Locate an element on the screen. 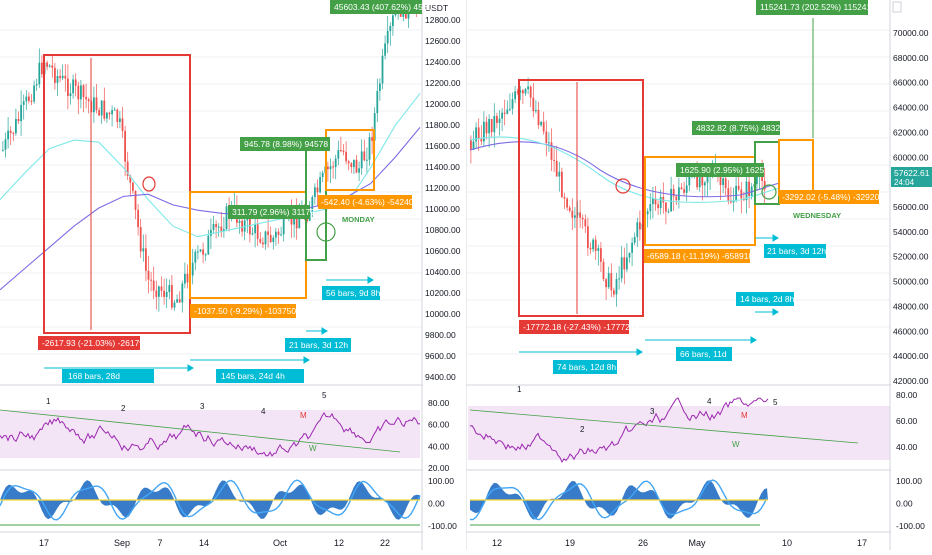 Image resolution: width=932 pixels, height=555 pixels. right-label-green-1-bg is located at coordinates (736, 128).